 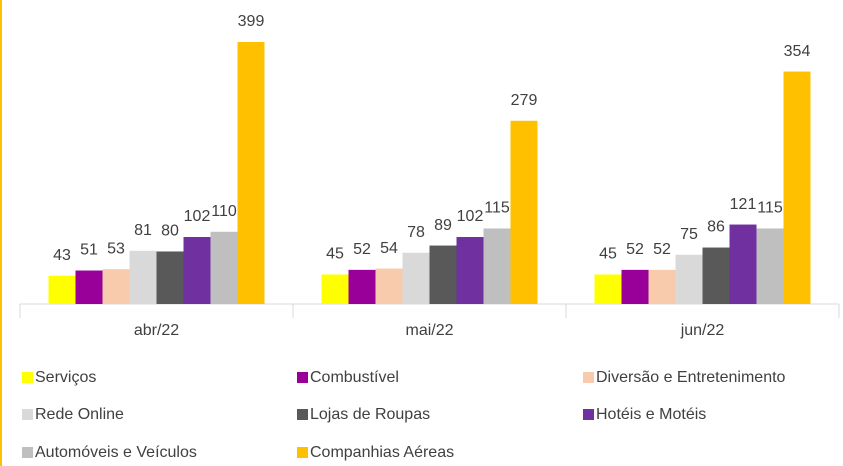 What do you see at coordinates (716, 227) in the screenshot?
I see `value-label: 86` at bounding box center [716, 227].